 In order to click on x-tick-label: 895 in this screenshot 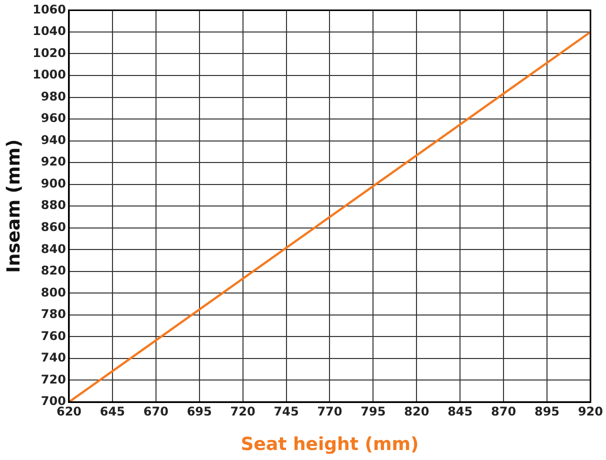, I will do `click(547, 411)`.